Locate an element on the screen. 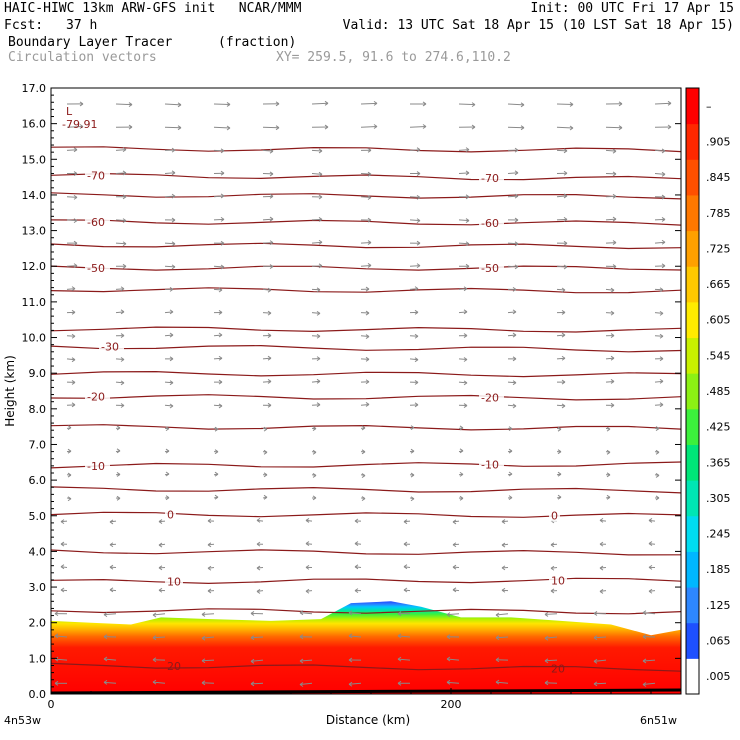 The width and height of the screenshot is (740, 740). contour-label: 0 is located at coordinates (554, 515).